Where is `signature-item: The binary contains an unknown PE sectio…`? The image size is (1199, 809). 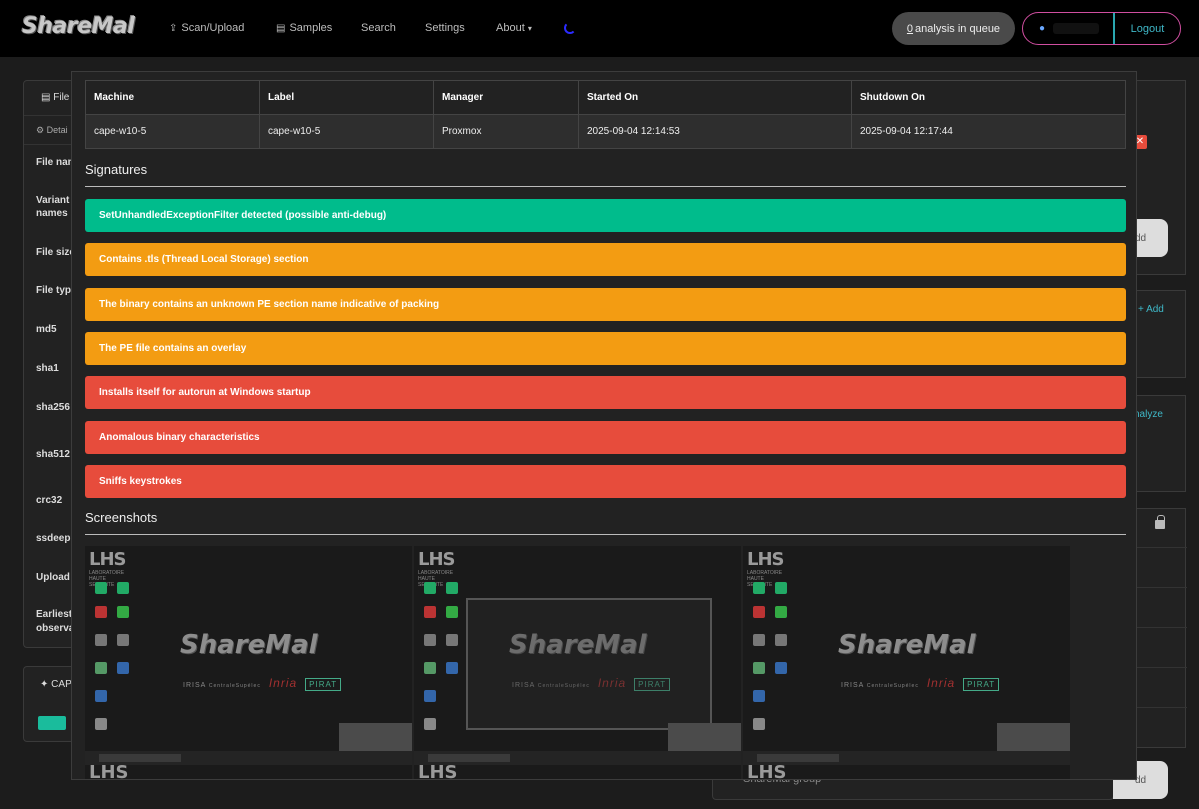
signature-item: The binary contains an unknown PE sectio… is located at coordinates (605, 304).